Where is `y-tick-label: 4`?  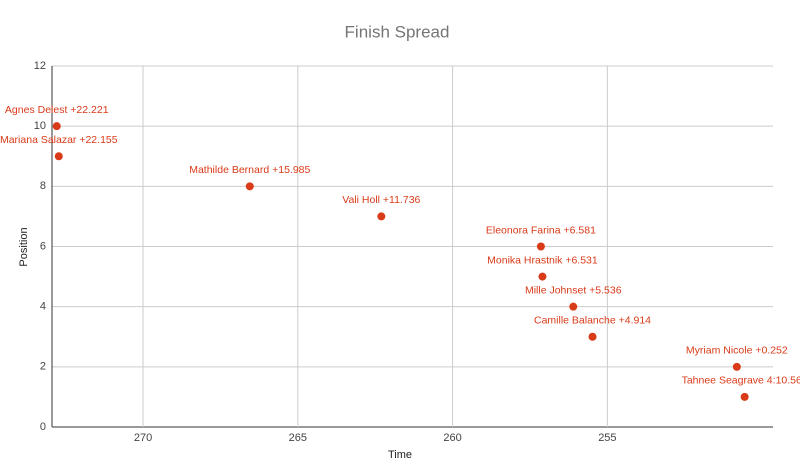
y-tick-label: 4 is located at coordinates (43, 307).